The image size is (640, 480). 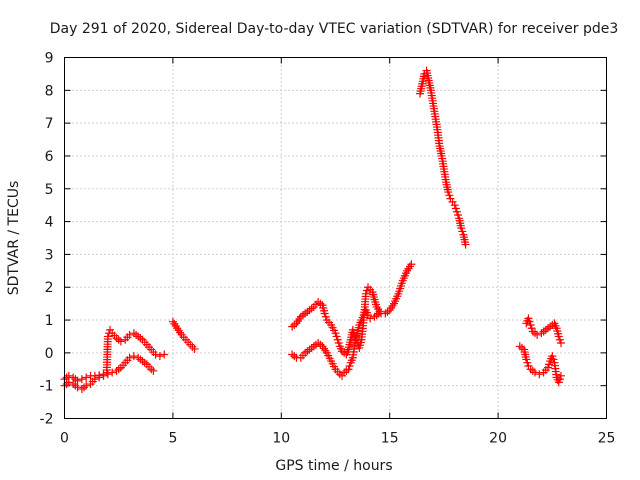 I want to click on y-tick-label: 1, so click(x=49, y=321).